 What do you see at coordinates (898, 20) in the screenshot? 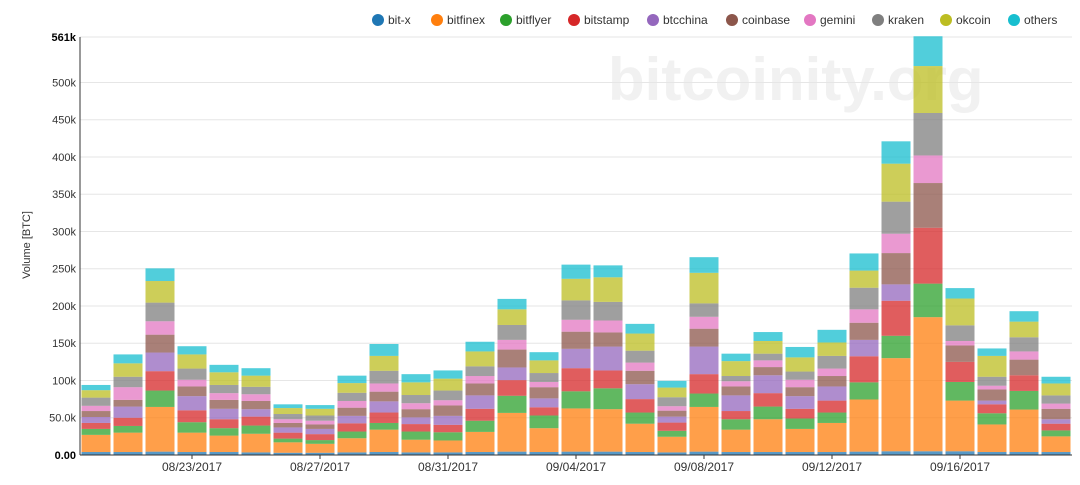
I see `legend-item-kraken: kraken` at bounding box center [898, 20].